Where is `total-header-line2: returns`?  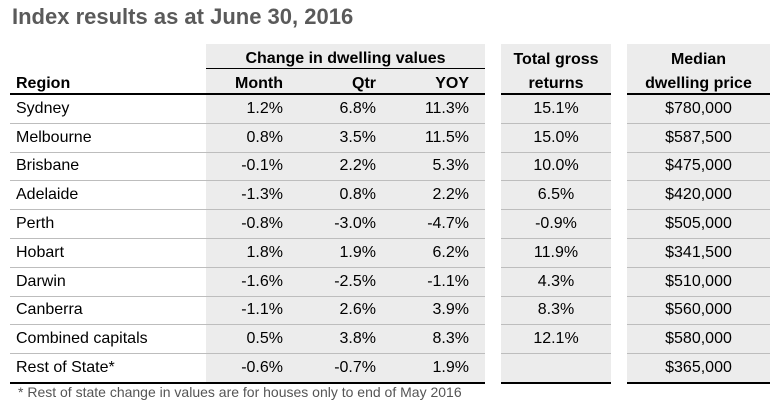
total-header-line2: returns is located at coordinates (556, 81).